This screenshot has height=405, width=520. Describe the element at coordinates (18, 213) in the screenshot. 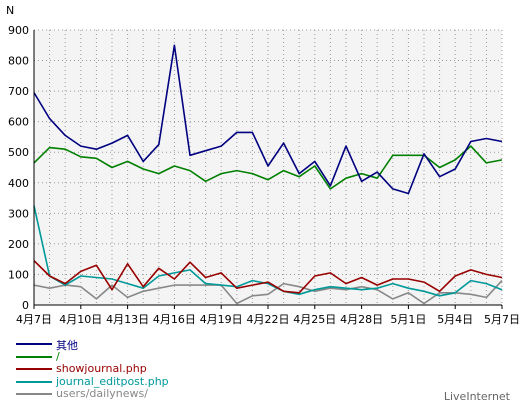

I see `y-tick-label: 300` at that location.